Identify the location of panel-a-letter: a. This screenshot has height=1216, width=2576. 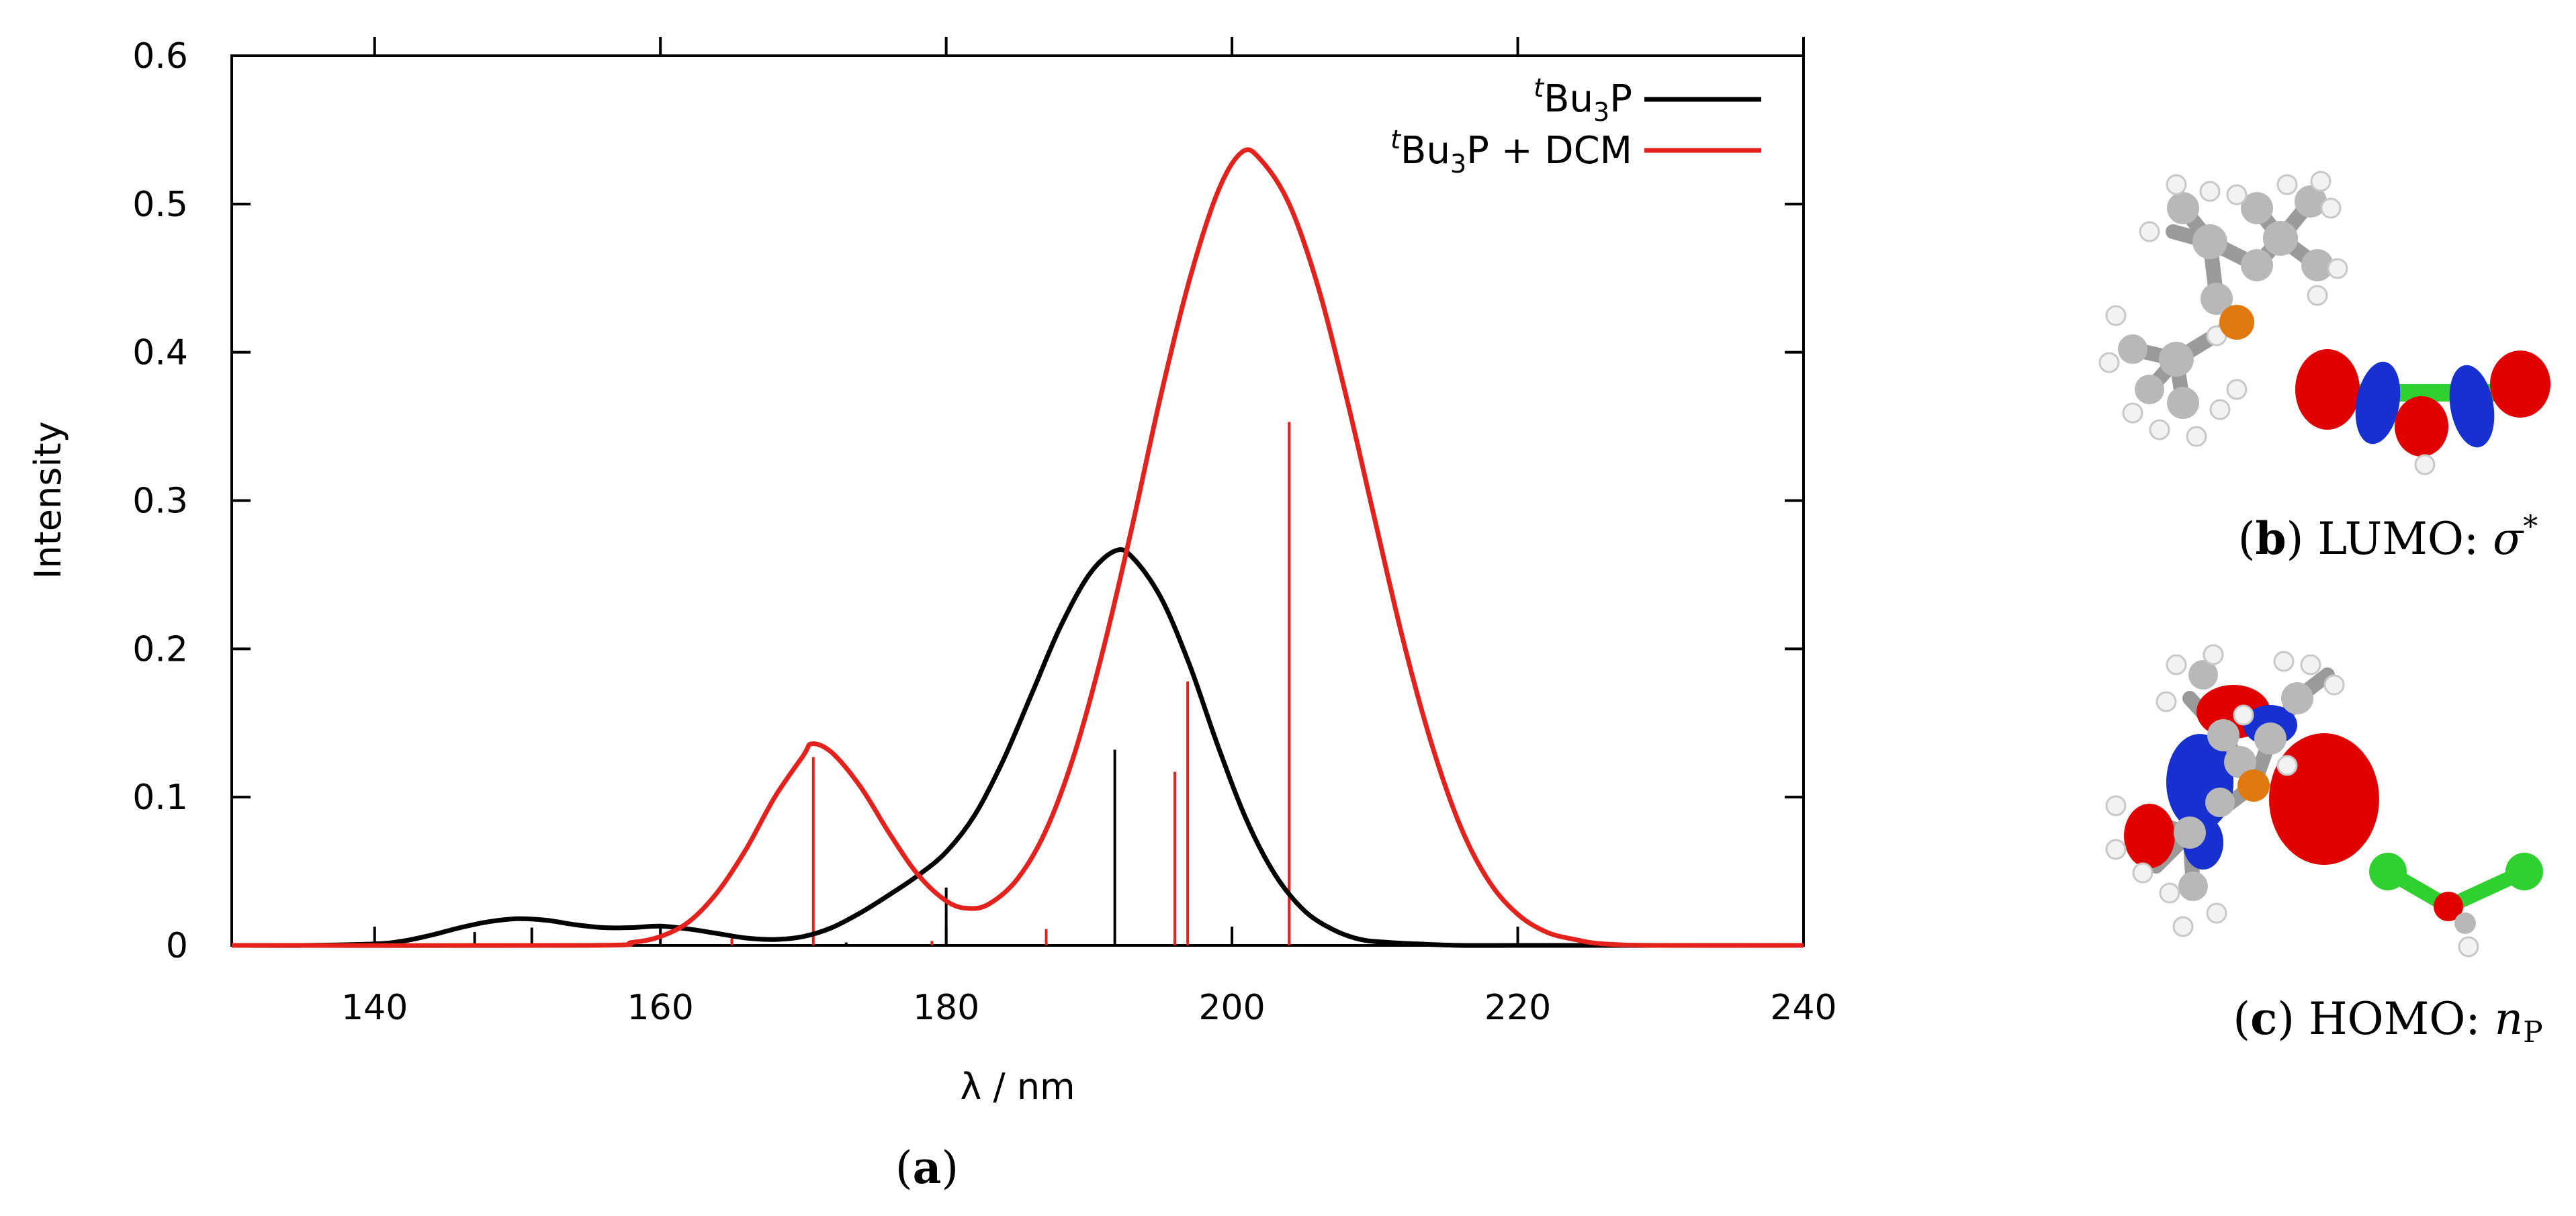
(928, 1167).